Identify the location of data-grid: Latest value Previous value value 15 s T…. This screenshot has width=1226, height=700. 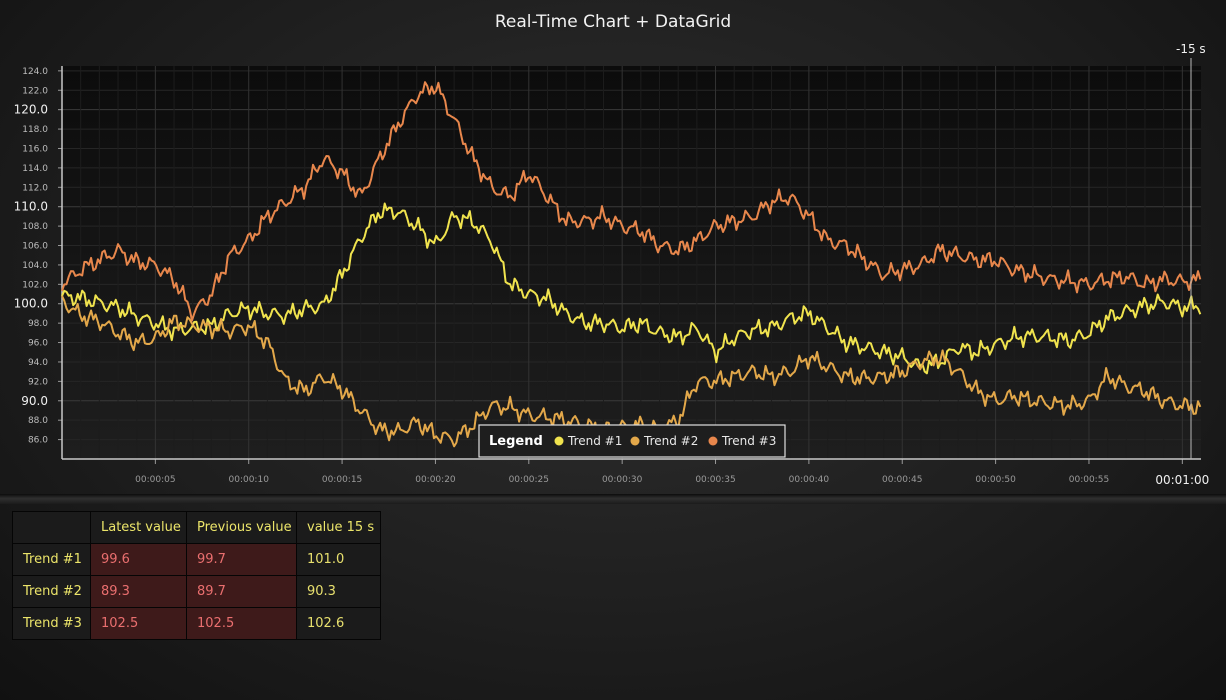
(196, 575).